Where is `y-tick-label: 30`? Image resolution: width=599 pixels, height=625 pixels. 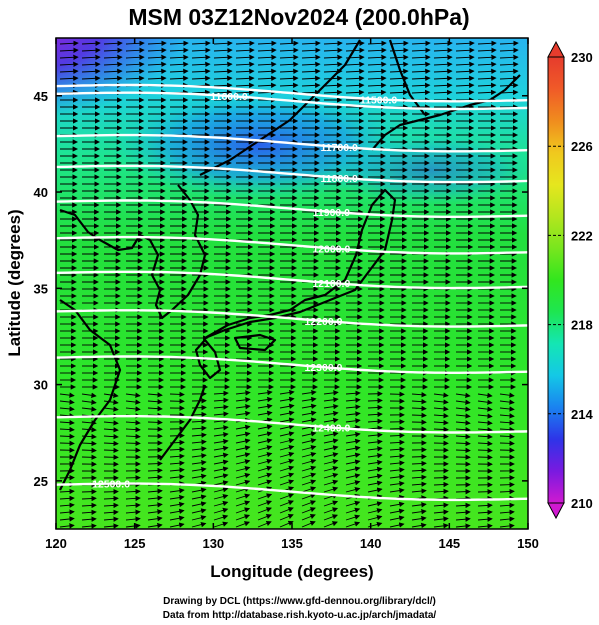
y-tick-label: 30 is located at coordinates (41, 385).